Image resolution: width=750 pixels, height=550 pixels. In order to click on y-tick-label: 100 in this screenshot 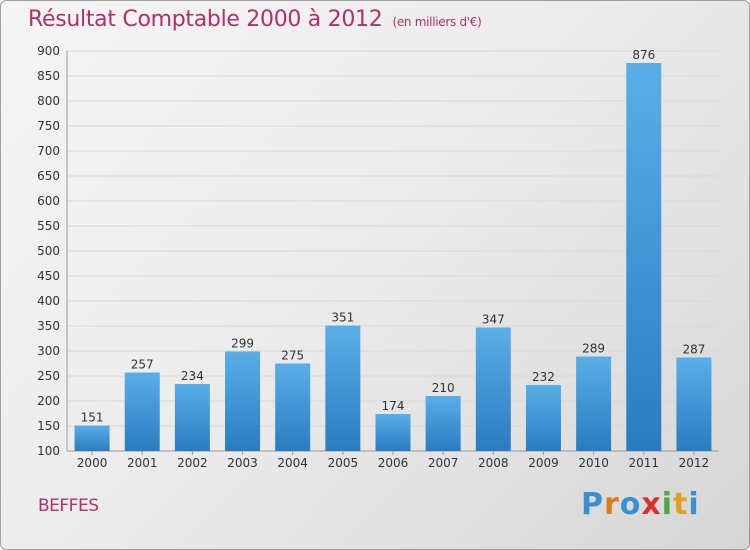, I will do `click(48, 451)`.